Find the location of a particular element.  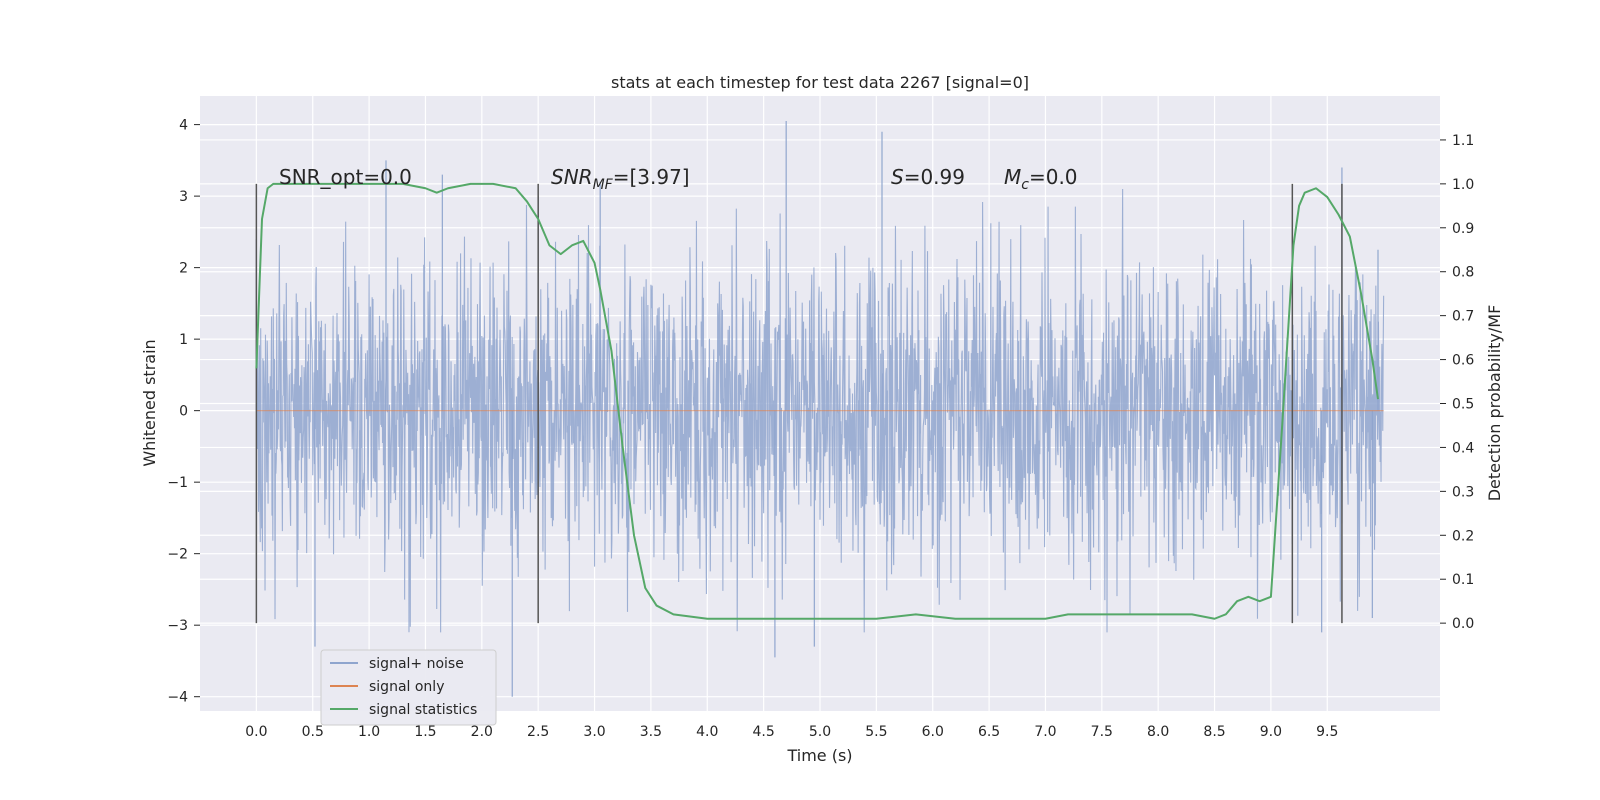

annotation-snr-mf-label: SNR is located at coordinates (572, 177).